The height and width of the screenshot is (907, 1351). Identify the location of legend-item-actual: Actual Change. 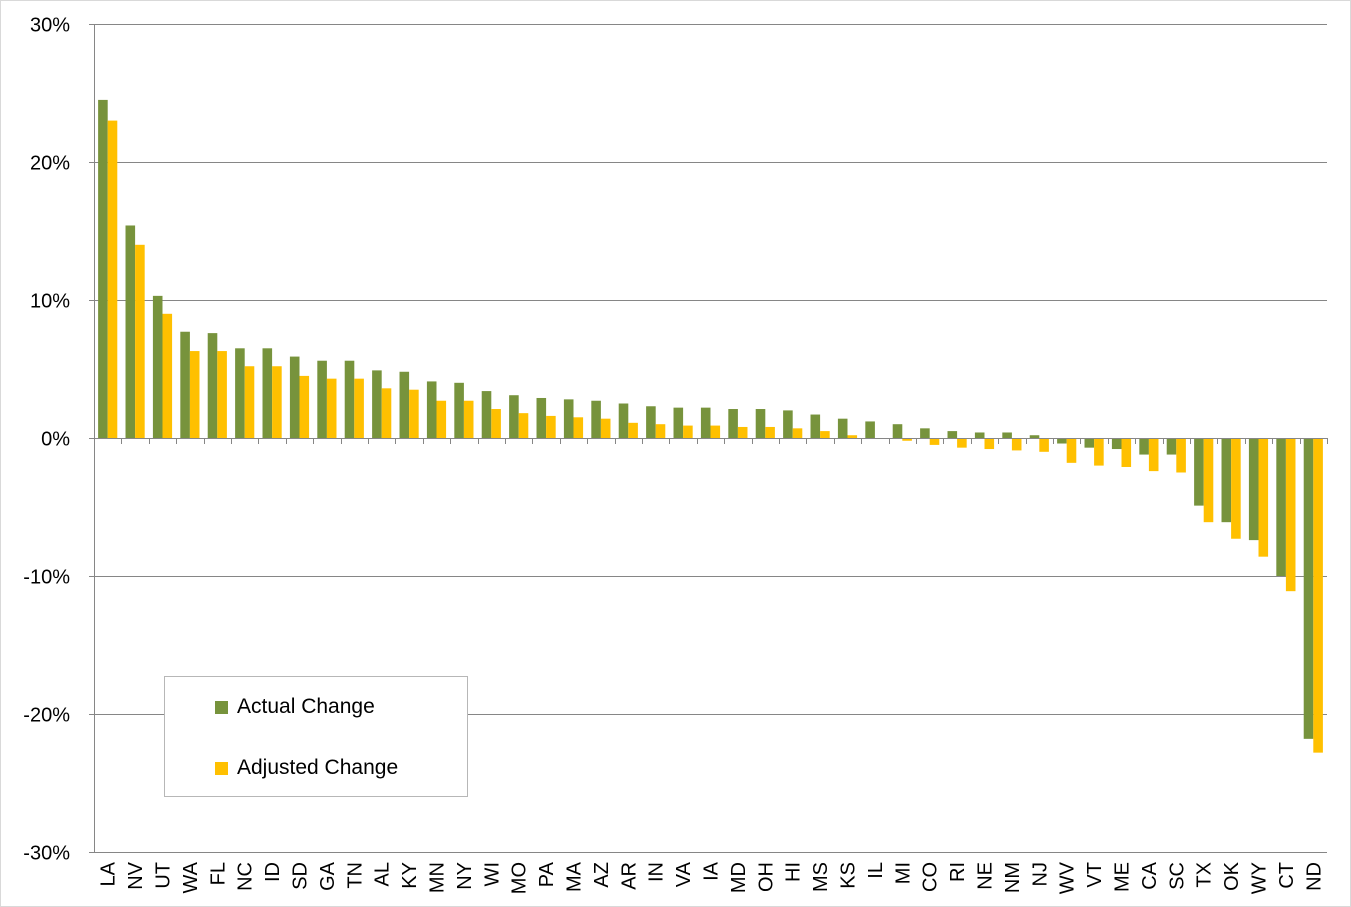
(295, 707).